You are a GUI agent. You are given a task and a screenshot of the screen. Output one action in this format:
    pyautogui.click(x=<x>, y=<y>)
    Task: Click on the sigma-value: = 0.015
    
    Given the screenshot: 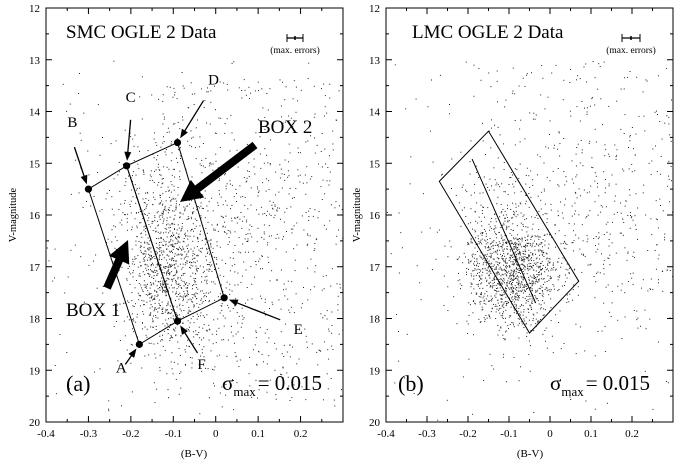 What is the action you would take?
    pyautogui.click(x=290, y=383)
    